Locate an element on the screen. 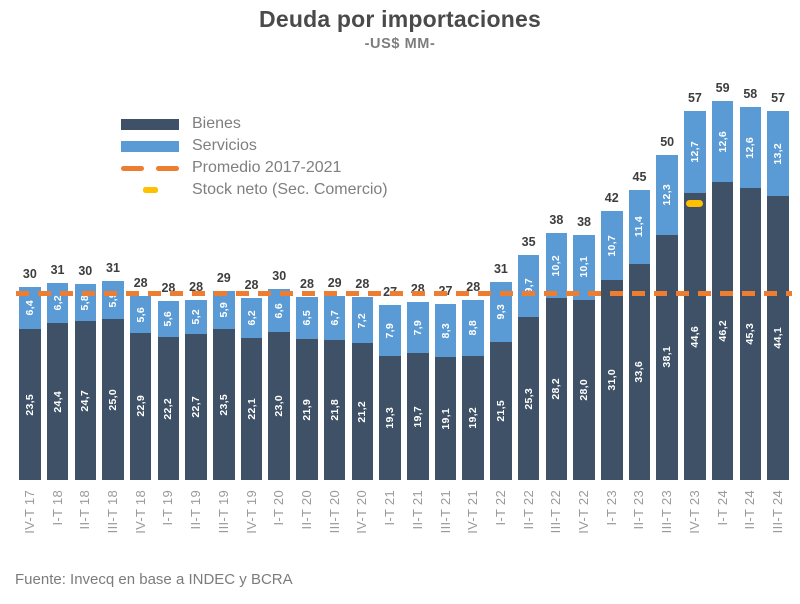  bar-segment-bienes: 21,8 is located at coordinates (334, 409).